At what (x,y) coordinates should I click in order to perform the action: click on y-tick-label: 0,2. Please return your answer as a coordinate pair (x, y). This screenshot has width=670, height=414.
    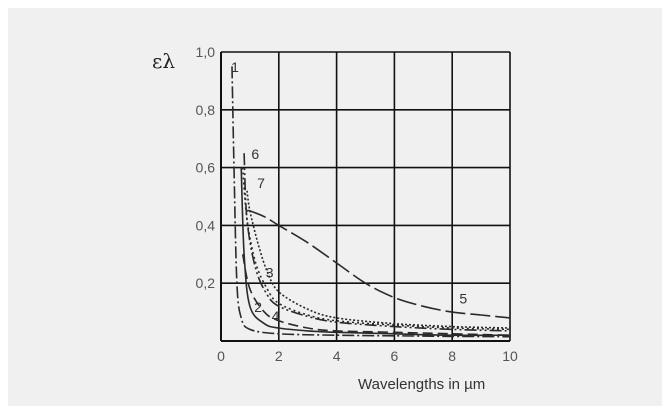
    Looking at the image, I should click on (206, 283).